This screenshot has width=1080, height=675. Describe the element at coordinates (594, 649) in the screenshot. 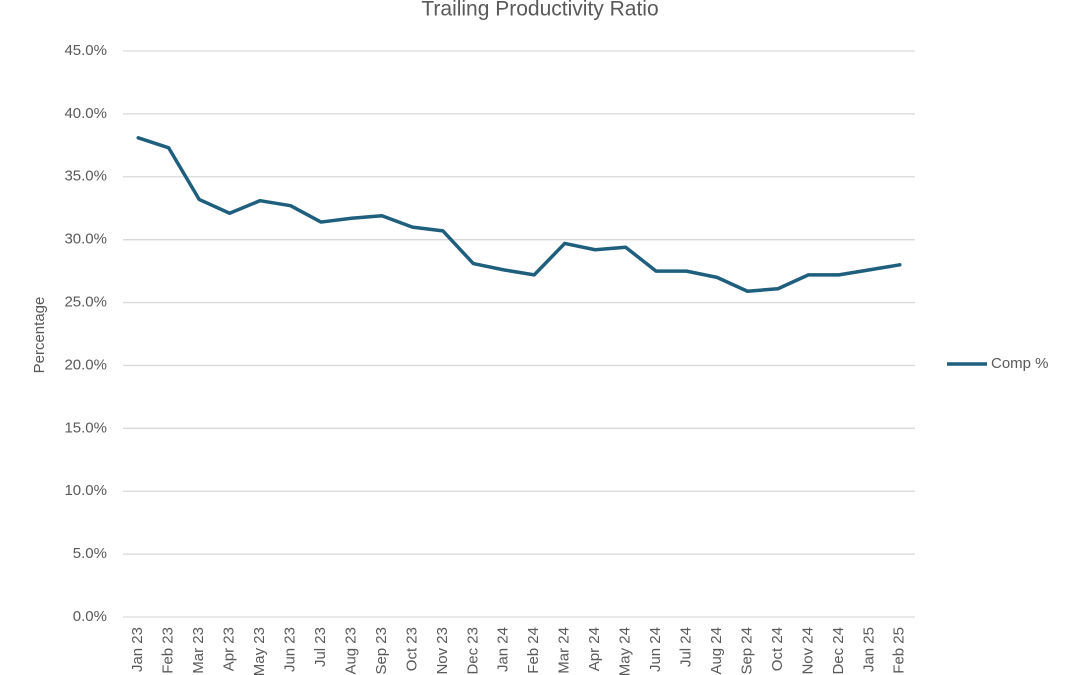

I see `x-tick-label: Apr 24` at that location.